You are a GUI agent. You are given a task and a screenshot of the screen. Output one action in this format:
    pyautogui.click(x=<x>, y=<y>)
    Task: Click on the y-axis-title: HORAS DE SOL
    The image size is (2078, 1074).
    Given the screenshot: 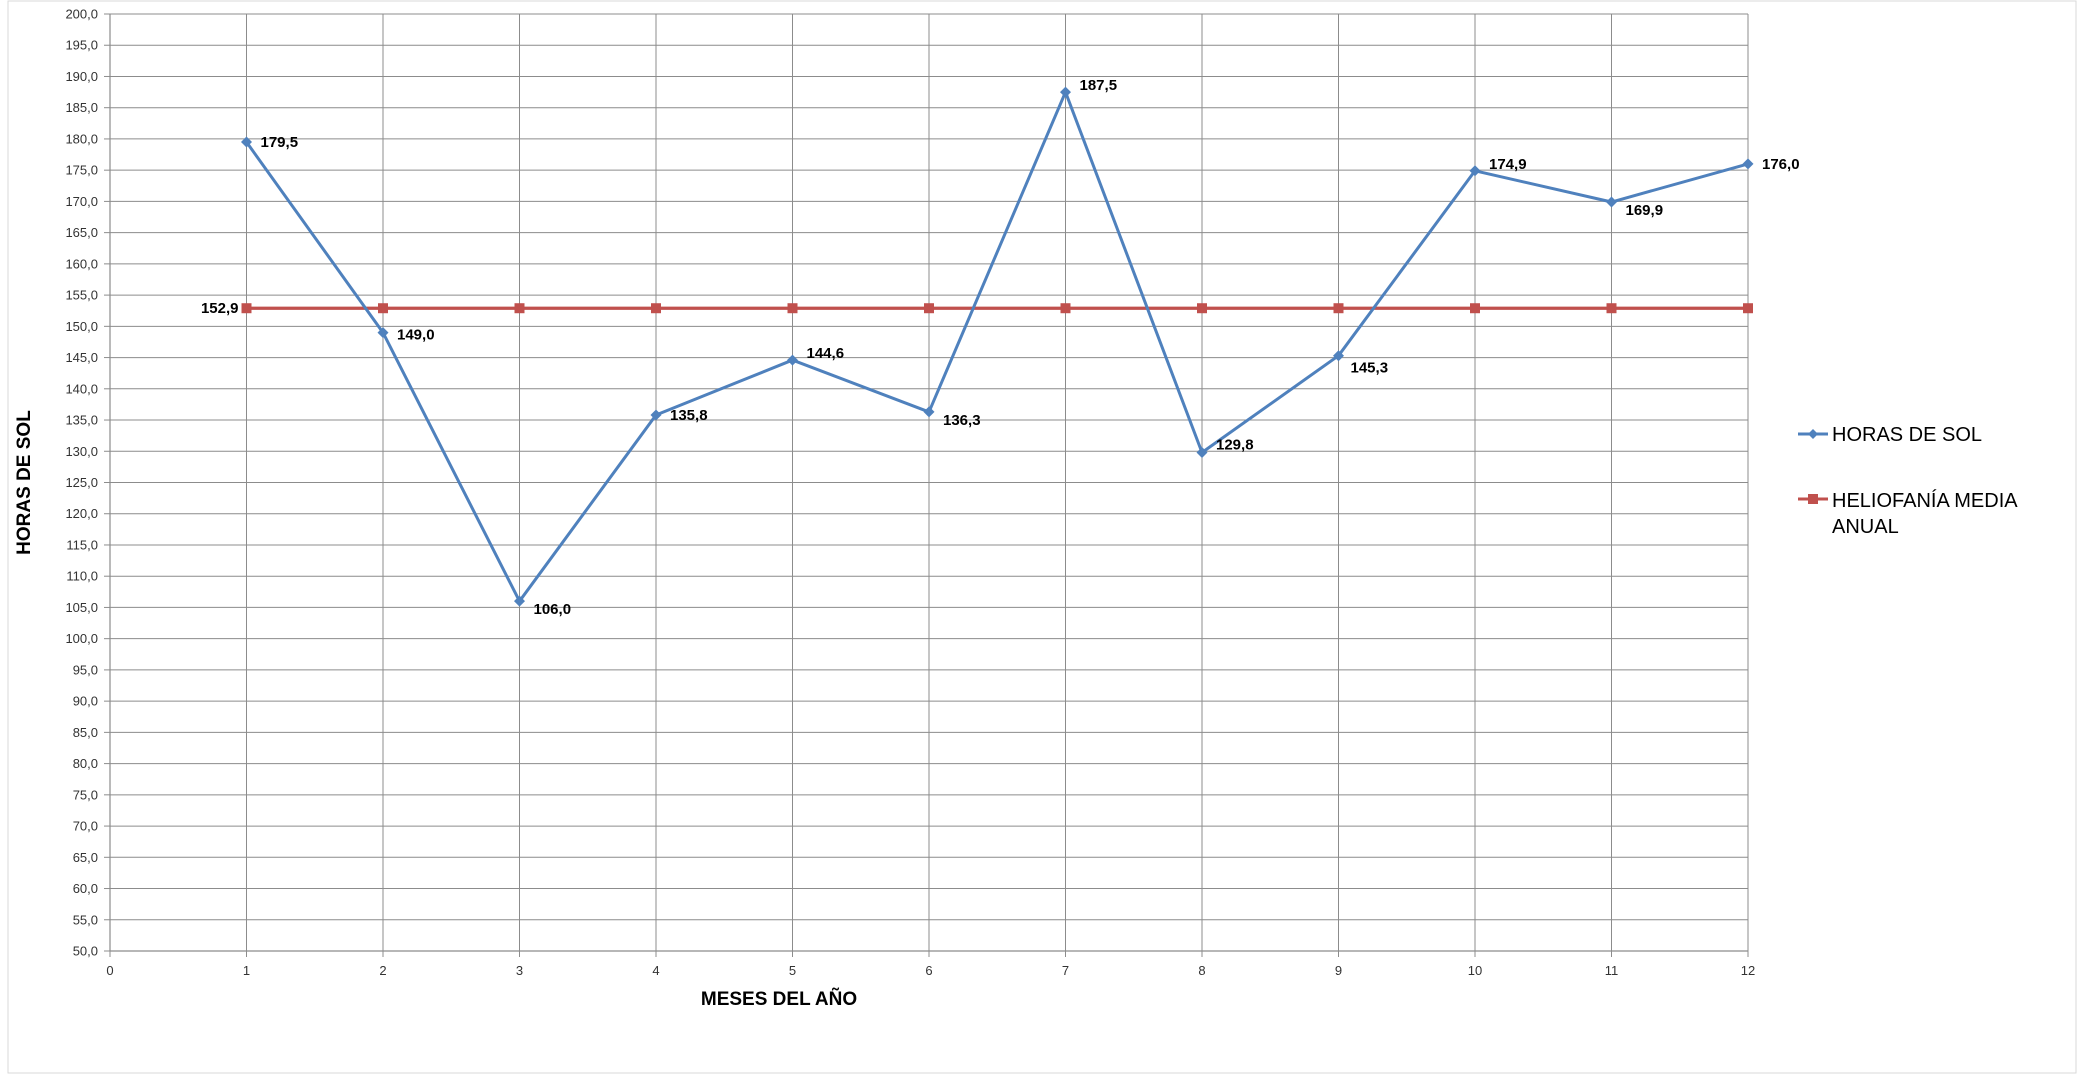 What is the action you would take?
    pyautogui.click(x=24, y=482)
    